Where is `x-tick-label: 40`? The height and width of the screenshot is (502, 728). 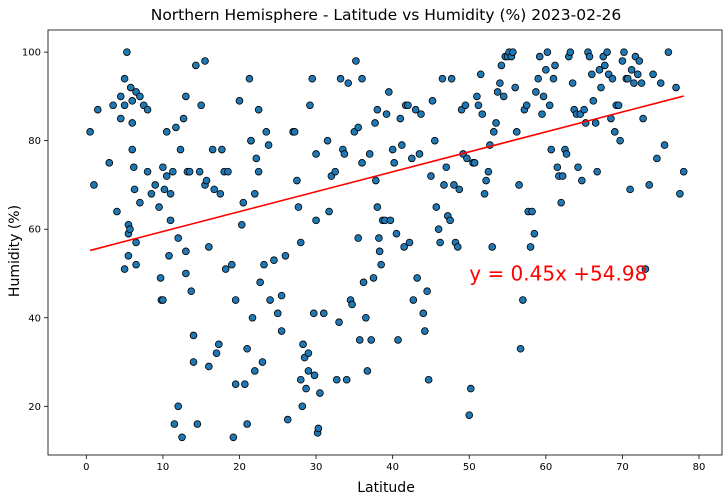
x-tick-label: 40 is located at coordinates (392, 467).